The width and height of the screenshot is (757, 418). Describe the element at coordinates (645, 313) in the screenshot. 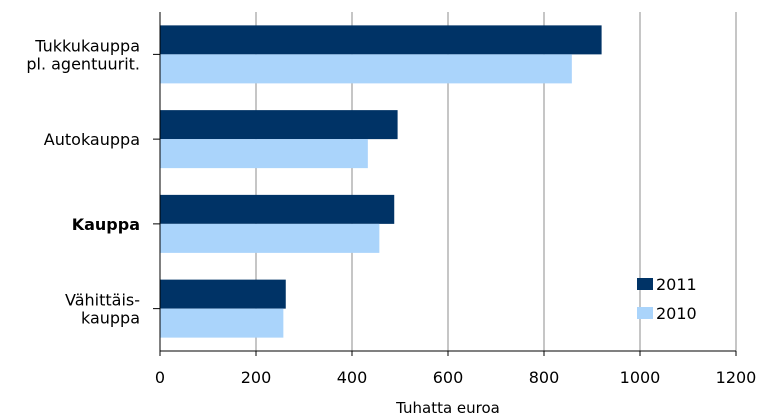

I see `legend-swatch-2010` at that location.